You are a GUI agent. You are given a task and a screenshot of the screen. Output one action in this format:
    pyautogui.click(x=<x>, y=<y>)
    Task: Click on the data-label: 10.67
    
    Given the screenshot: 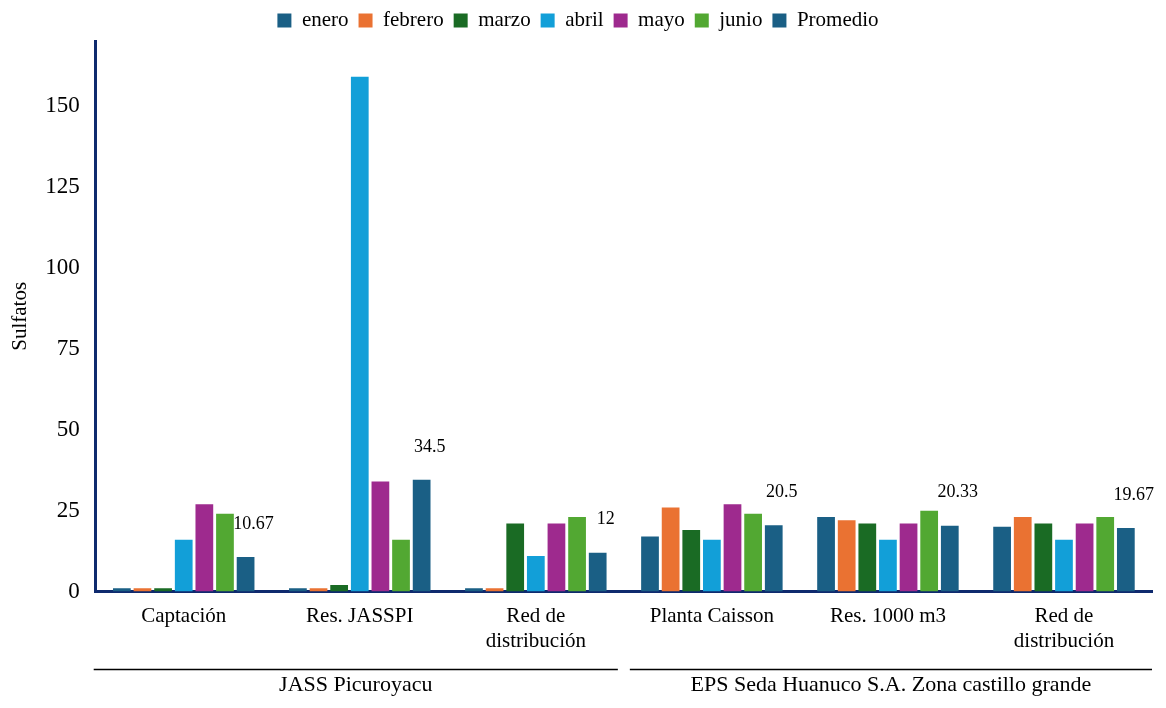 What is the action you would take?
    pyautogui.click(x=253, y=522)
    